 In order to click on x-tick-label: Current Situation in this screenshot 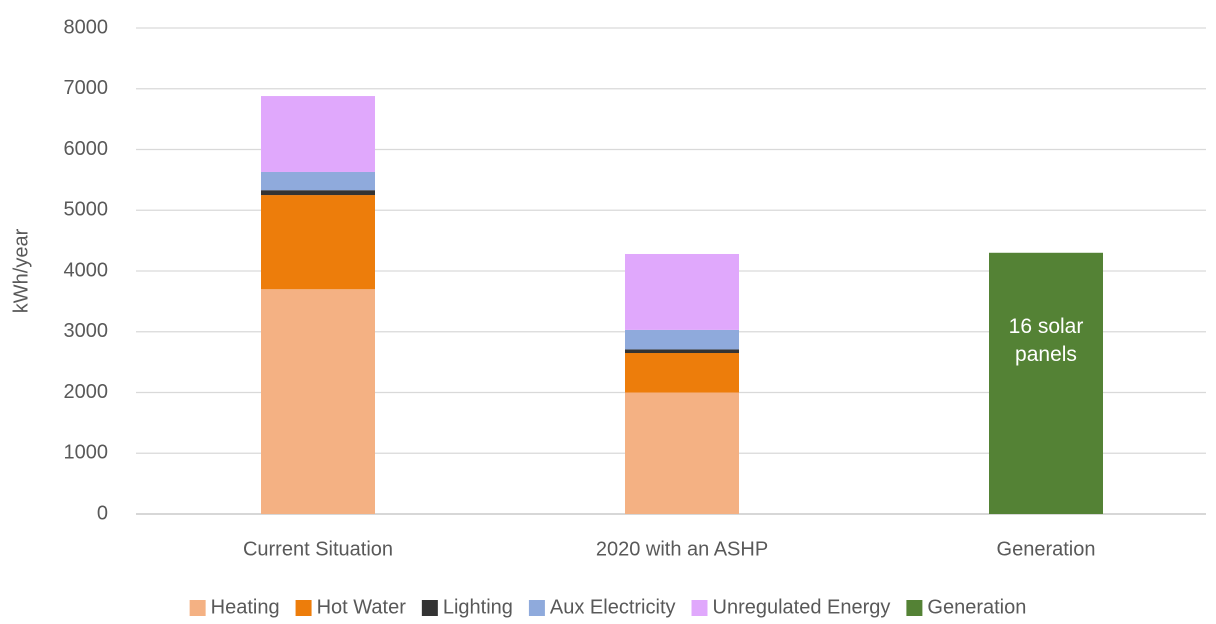, I will do `click(318, 549)`.